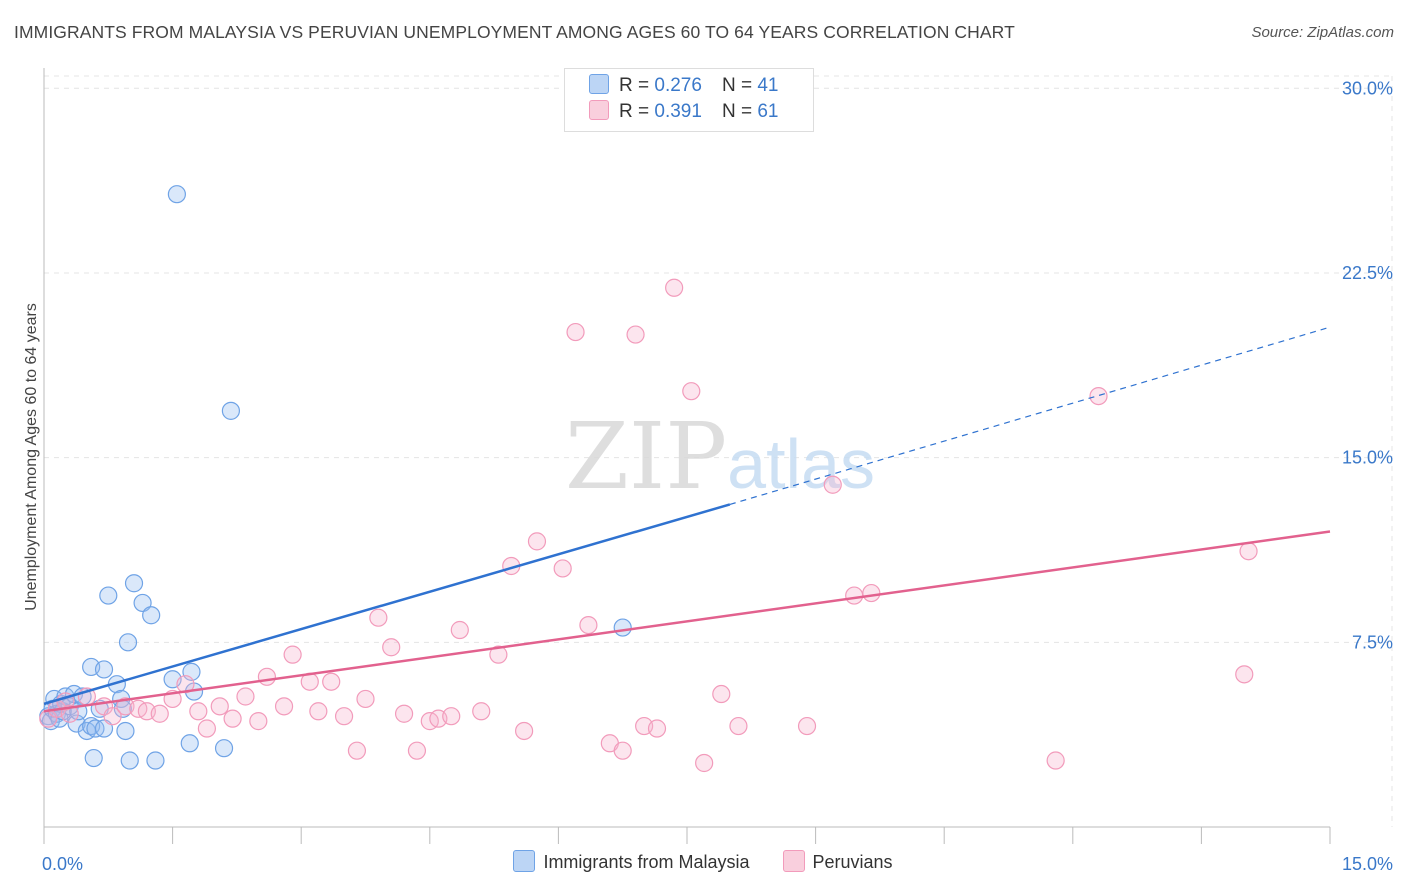  I want to click on series-legend-label: Immigrants from Malaysia, so click(646, 862).